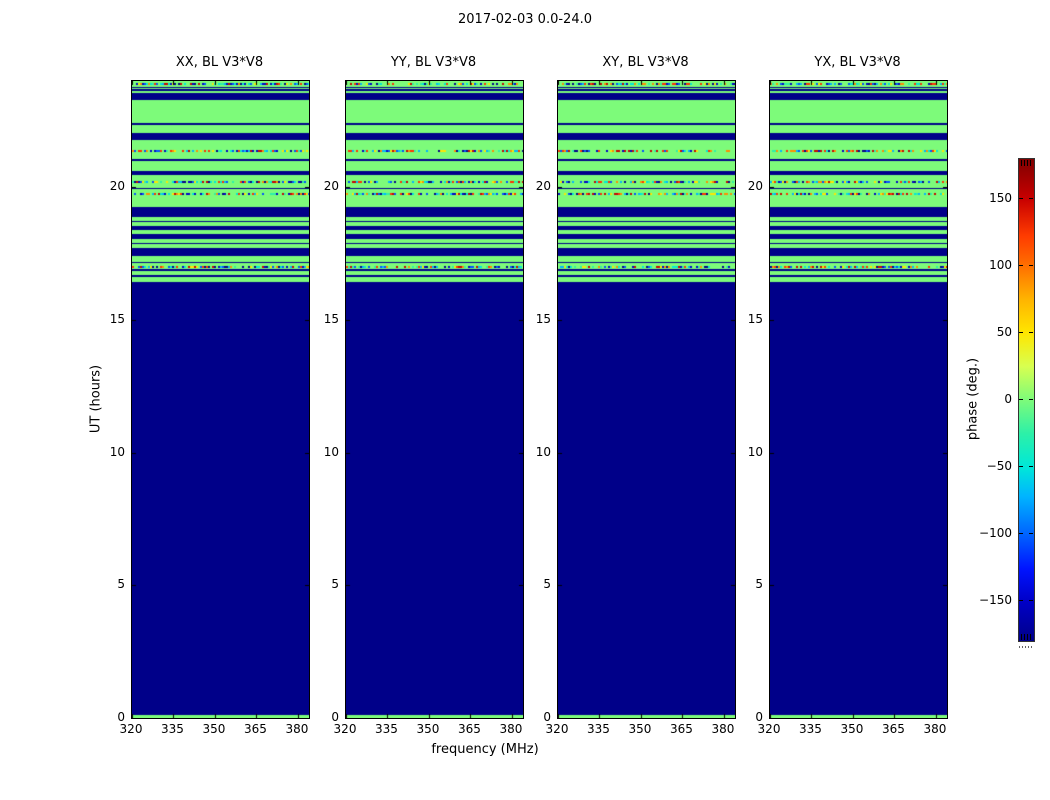 Image resolution: width=1050 pixels, height=800 pixels. I want to click on colorbar-tick-label: 0, so click(1008, 399).